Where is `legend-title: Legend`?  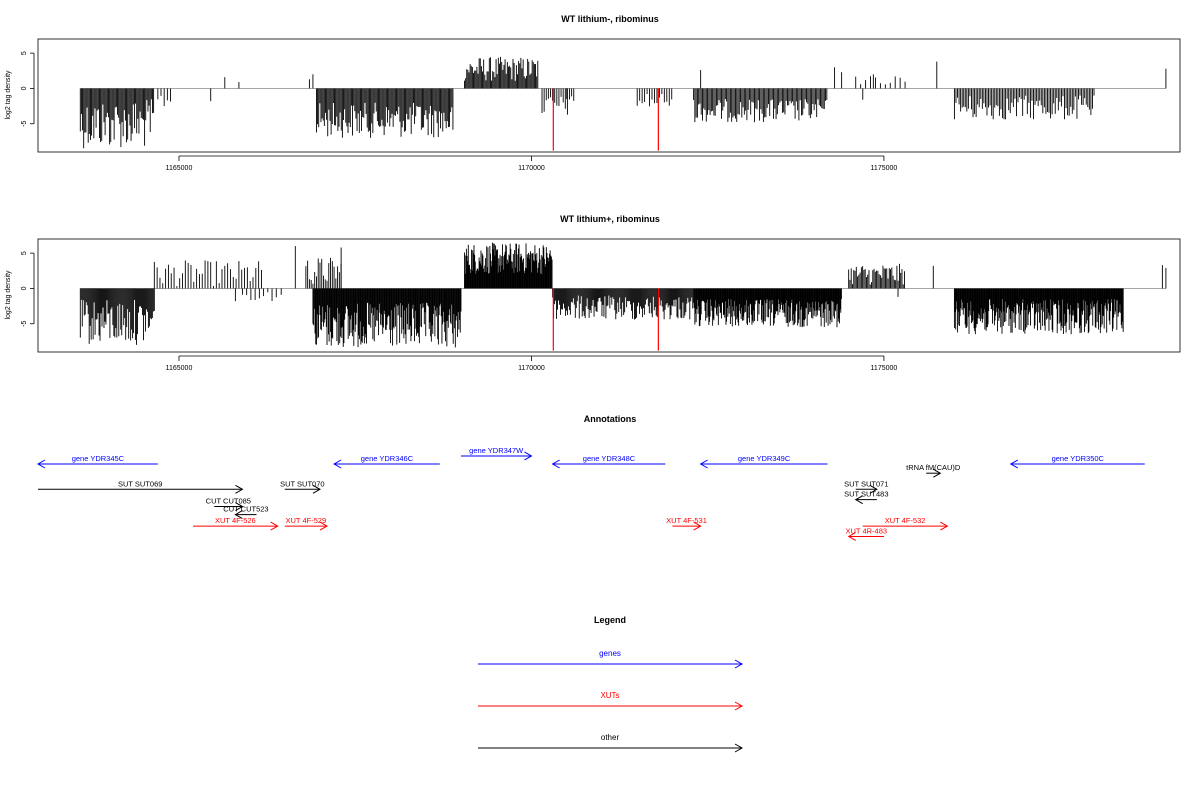 legend-title: Legend is located at coordinates (610, 620).